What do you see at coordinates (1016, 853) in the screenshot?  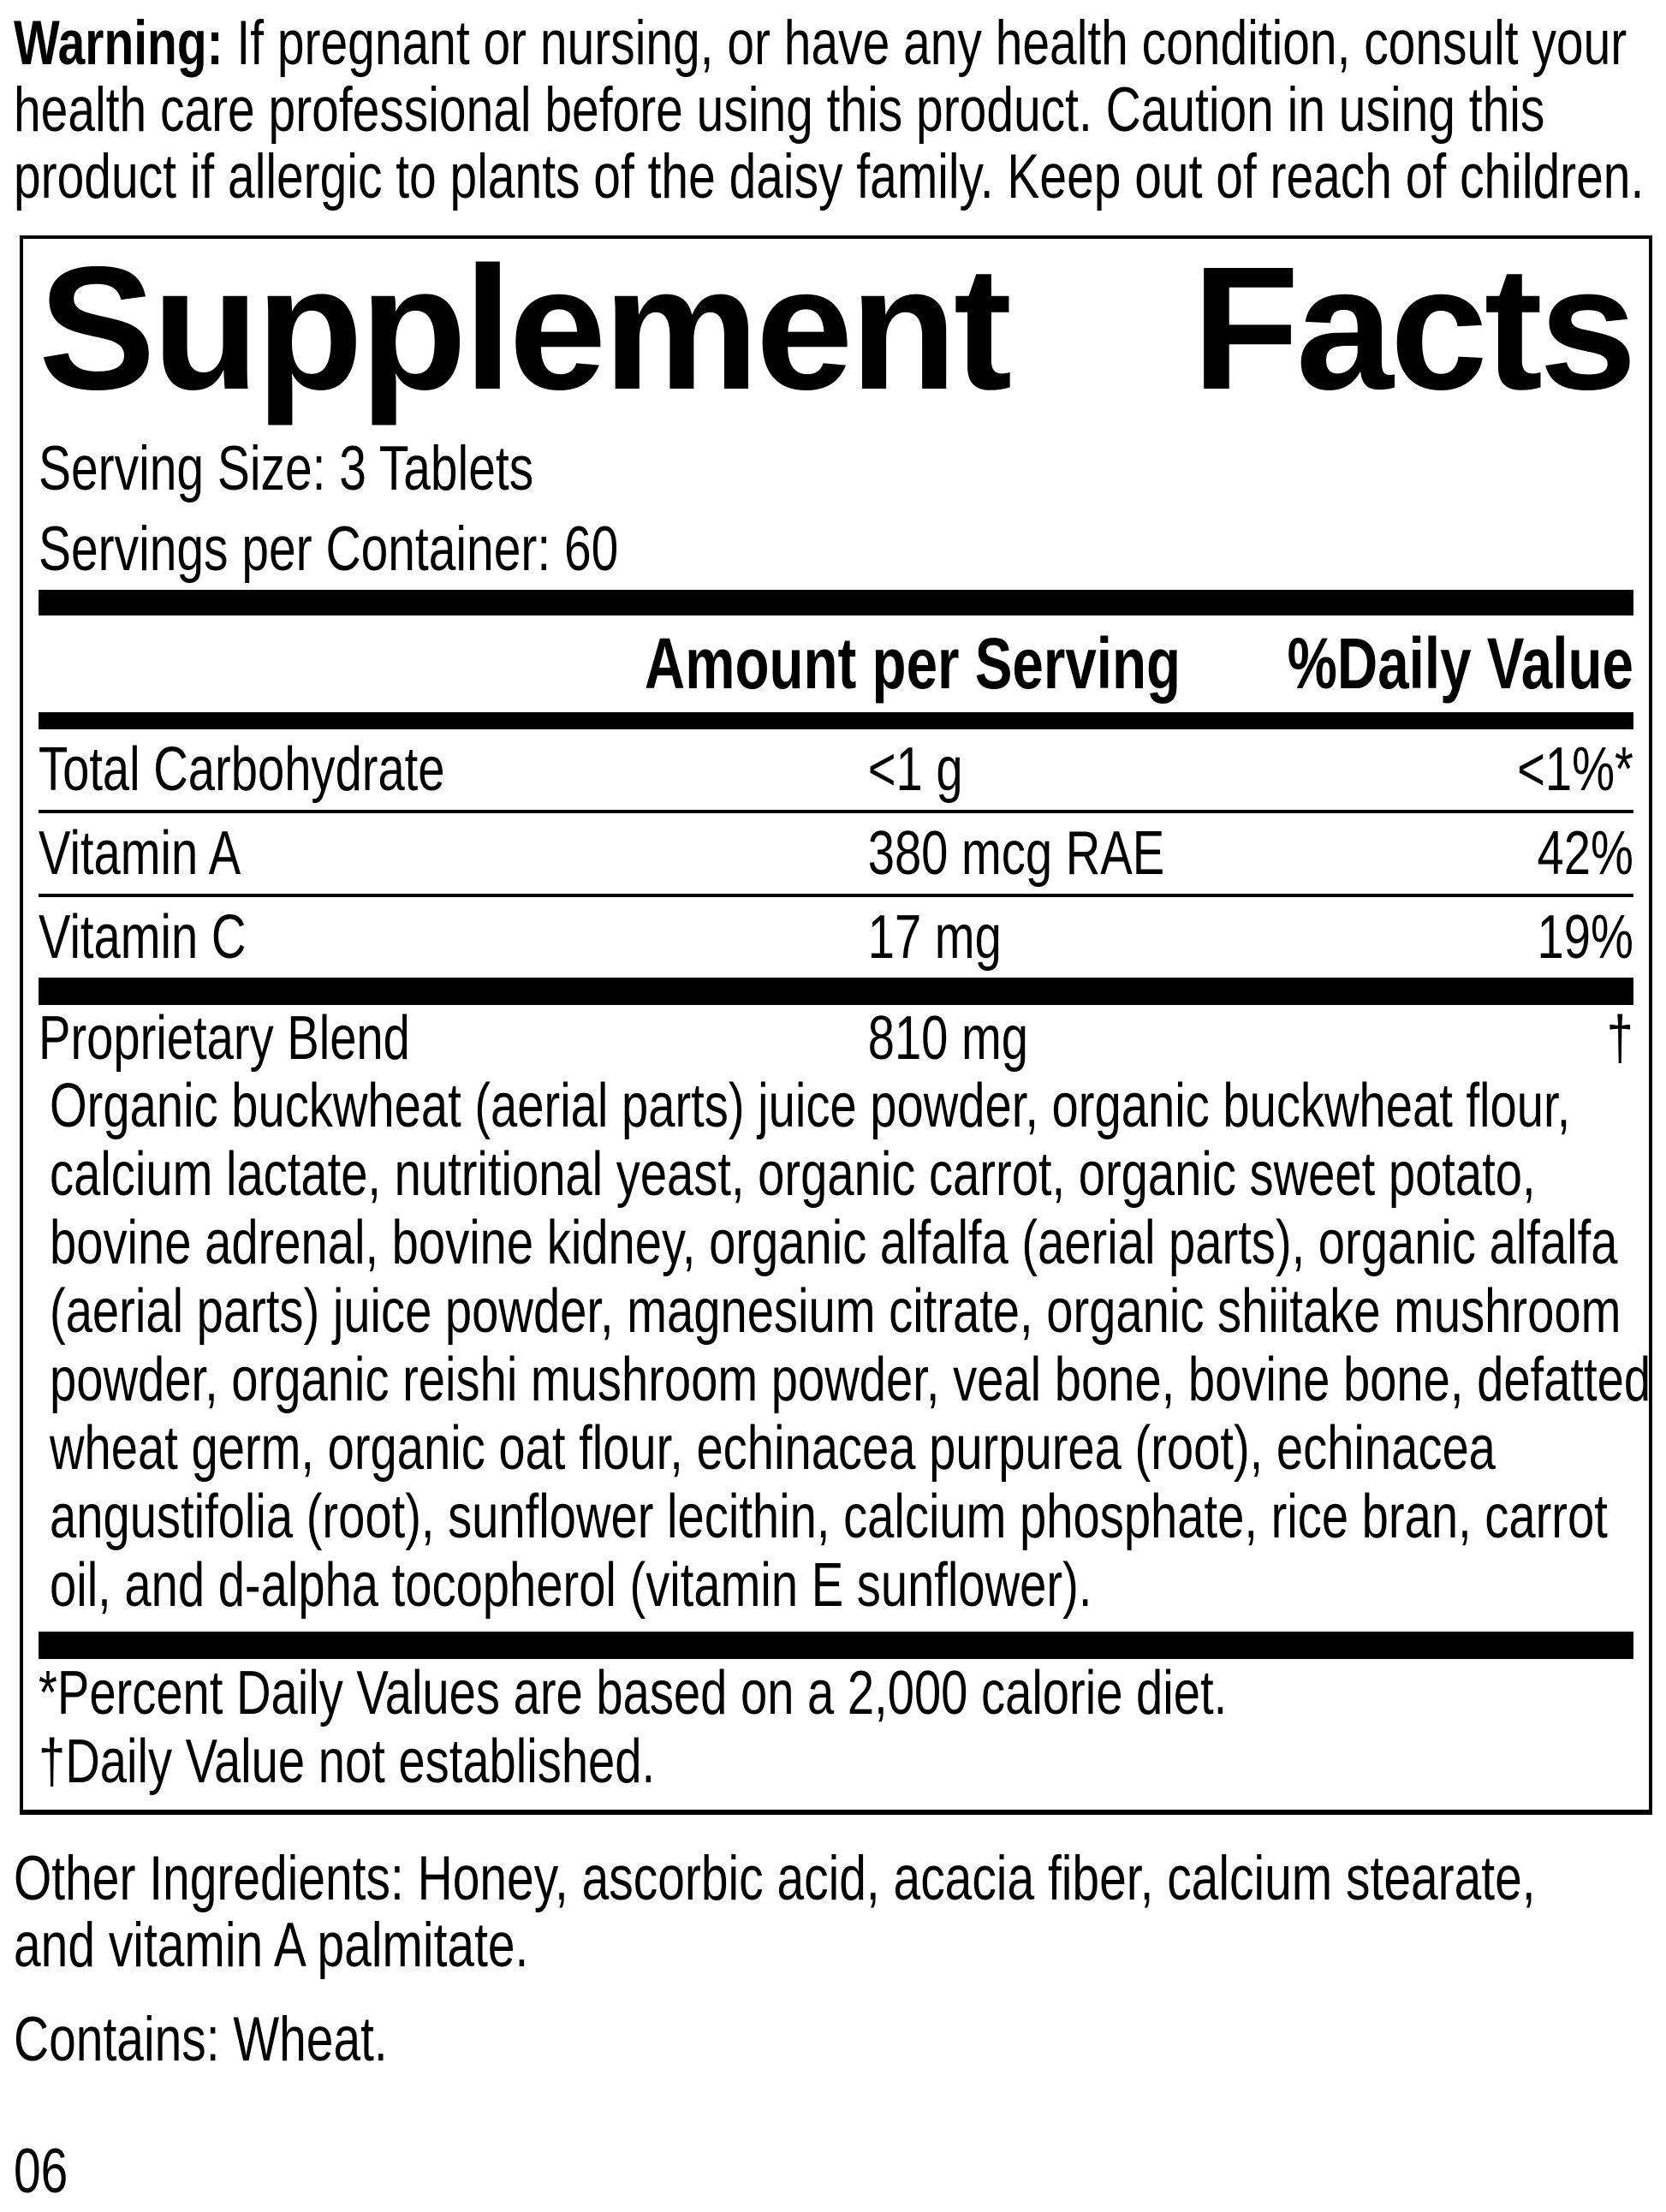 I see `nutrient-amount: 380 mcg RAE` at bounding box center [1016, 853].